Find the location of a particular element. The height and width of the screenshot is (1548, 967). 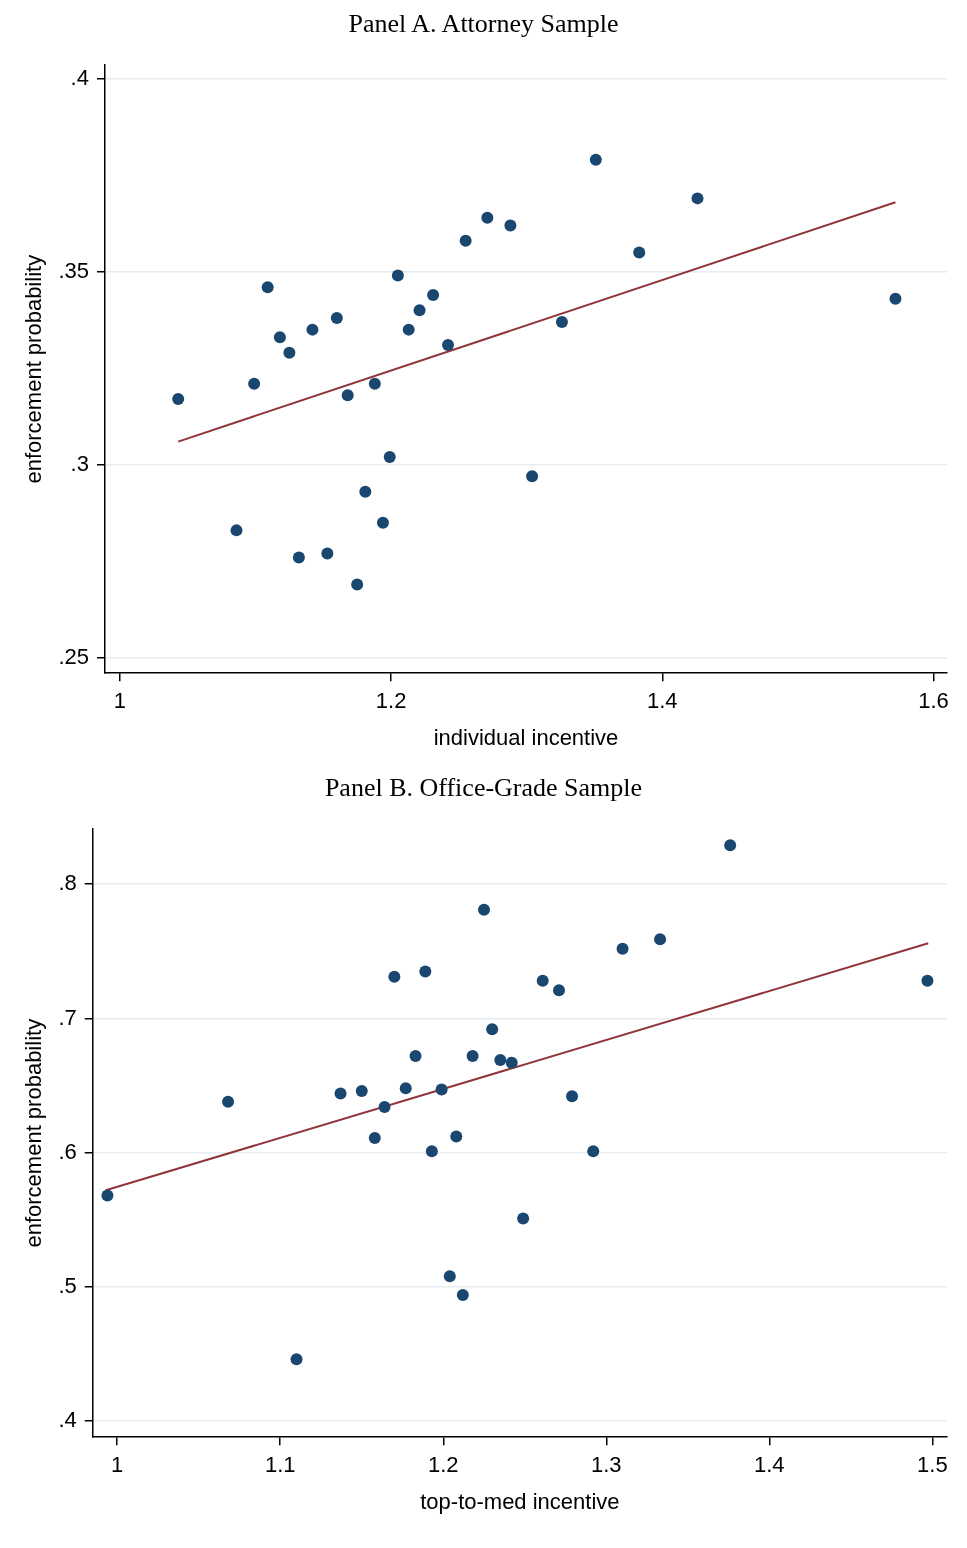

x-tick-label: 1.1 is located at coordinates (280, 1465).